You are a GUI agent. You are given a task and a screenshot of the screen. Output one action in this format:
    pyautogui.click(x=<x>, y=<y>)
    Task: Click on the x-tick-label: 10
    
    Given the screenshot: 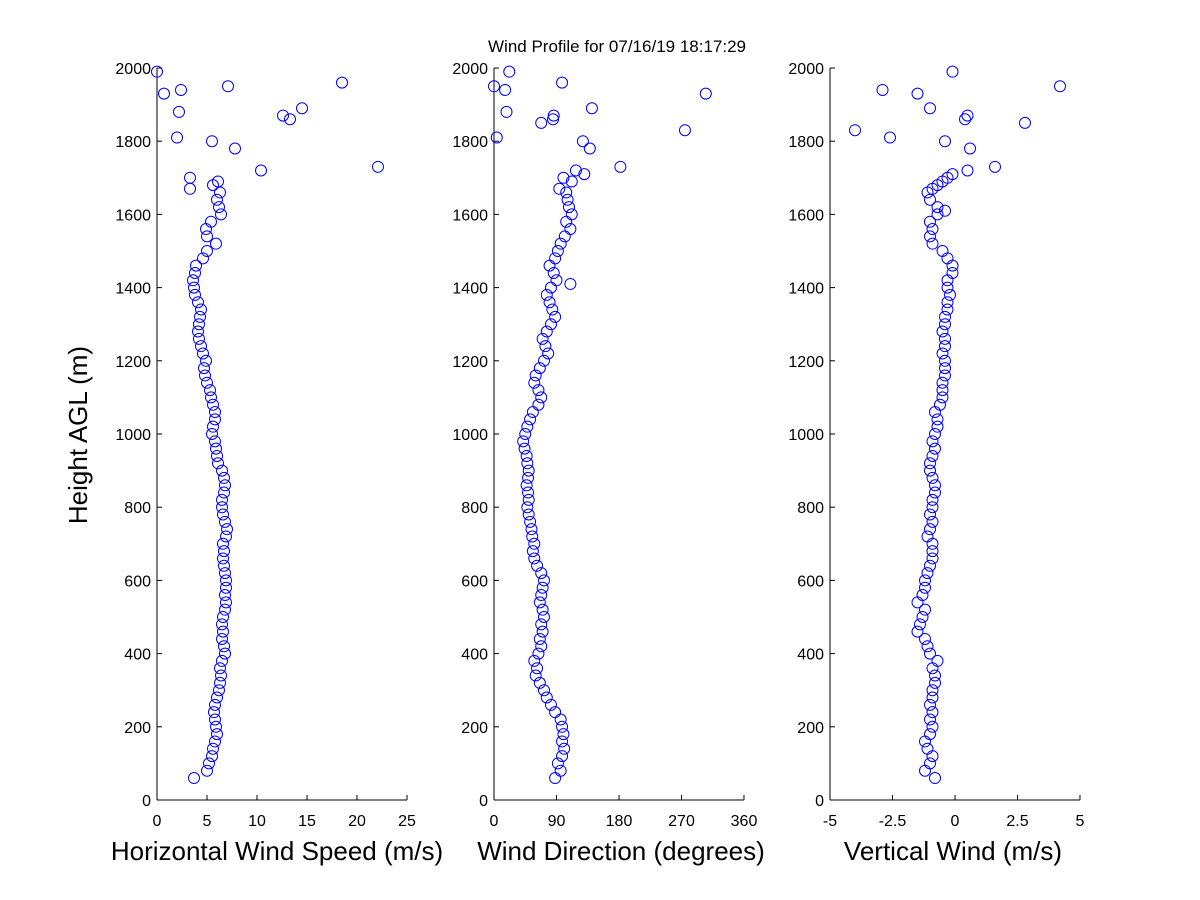 What is the action you would take?
    pyautogui.click(x=257, y=821)
    